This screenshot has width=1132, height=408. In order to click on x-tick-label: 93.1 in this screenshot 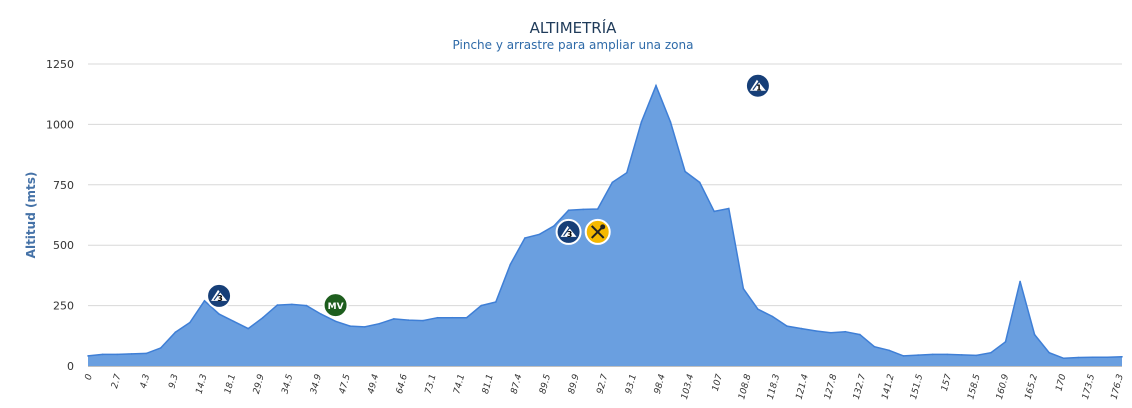, I will do `click(631, 384)`.